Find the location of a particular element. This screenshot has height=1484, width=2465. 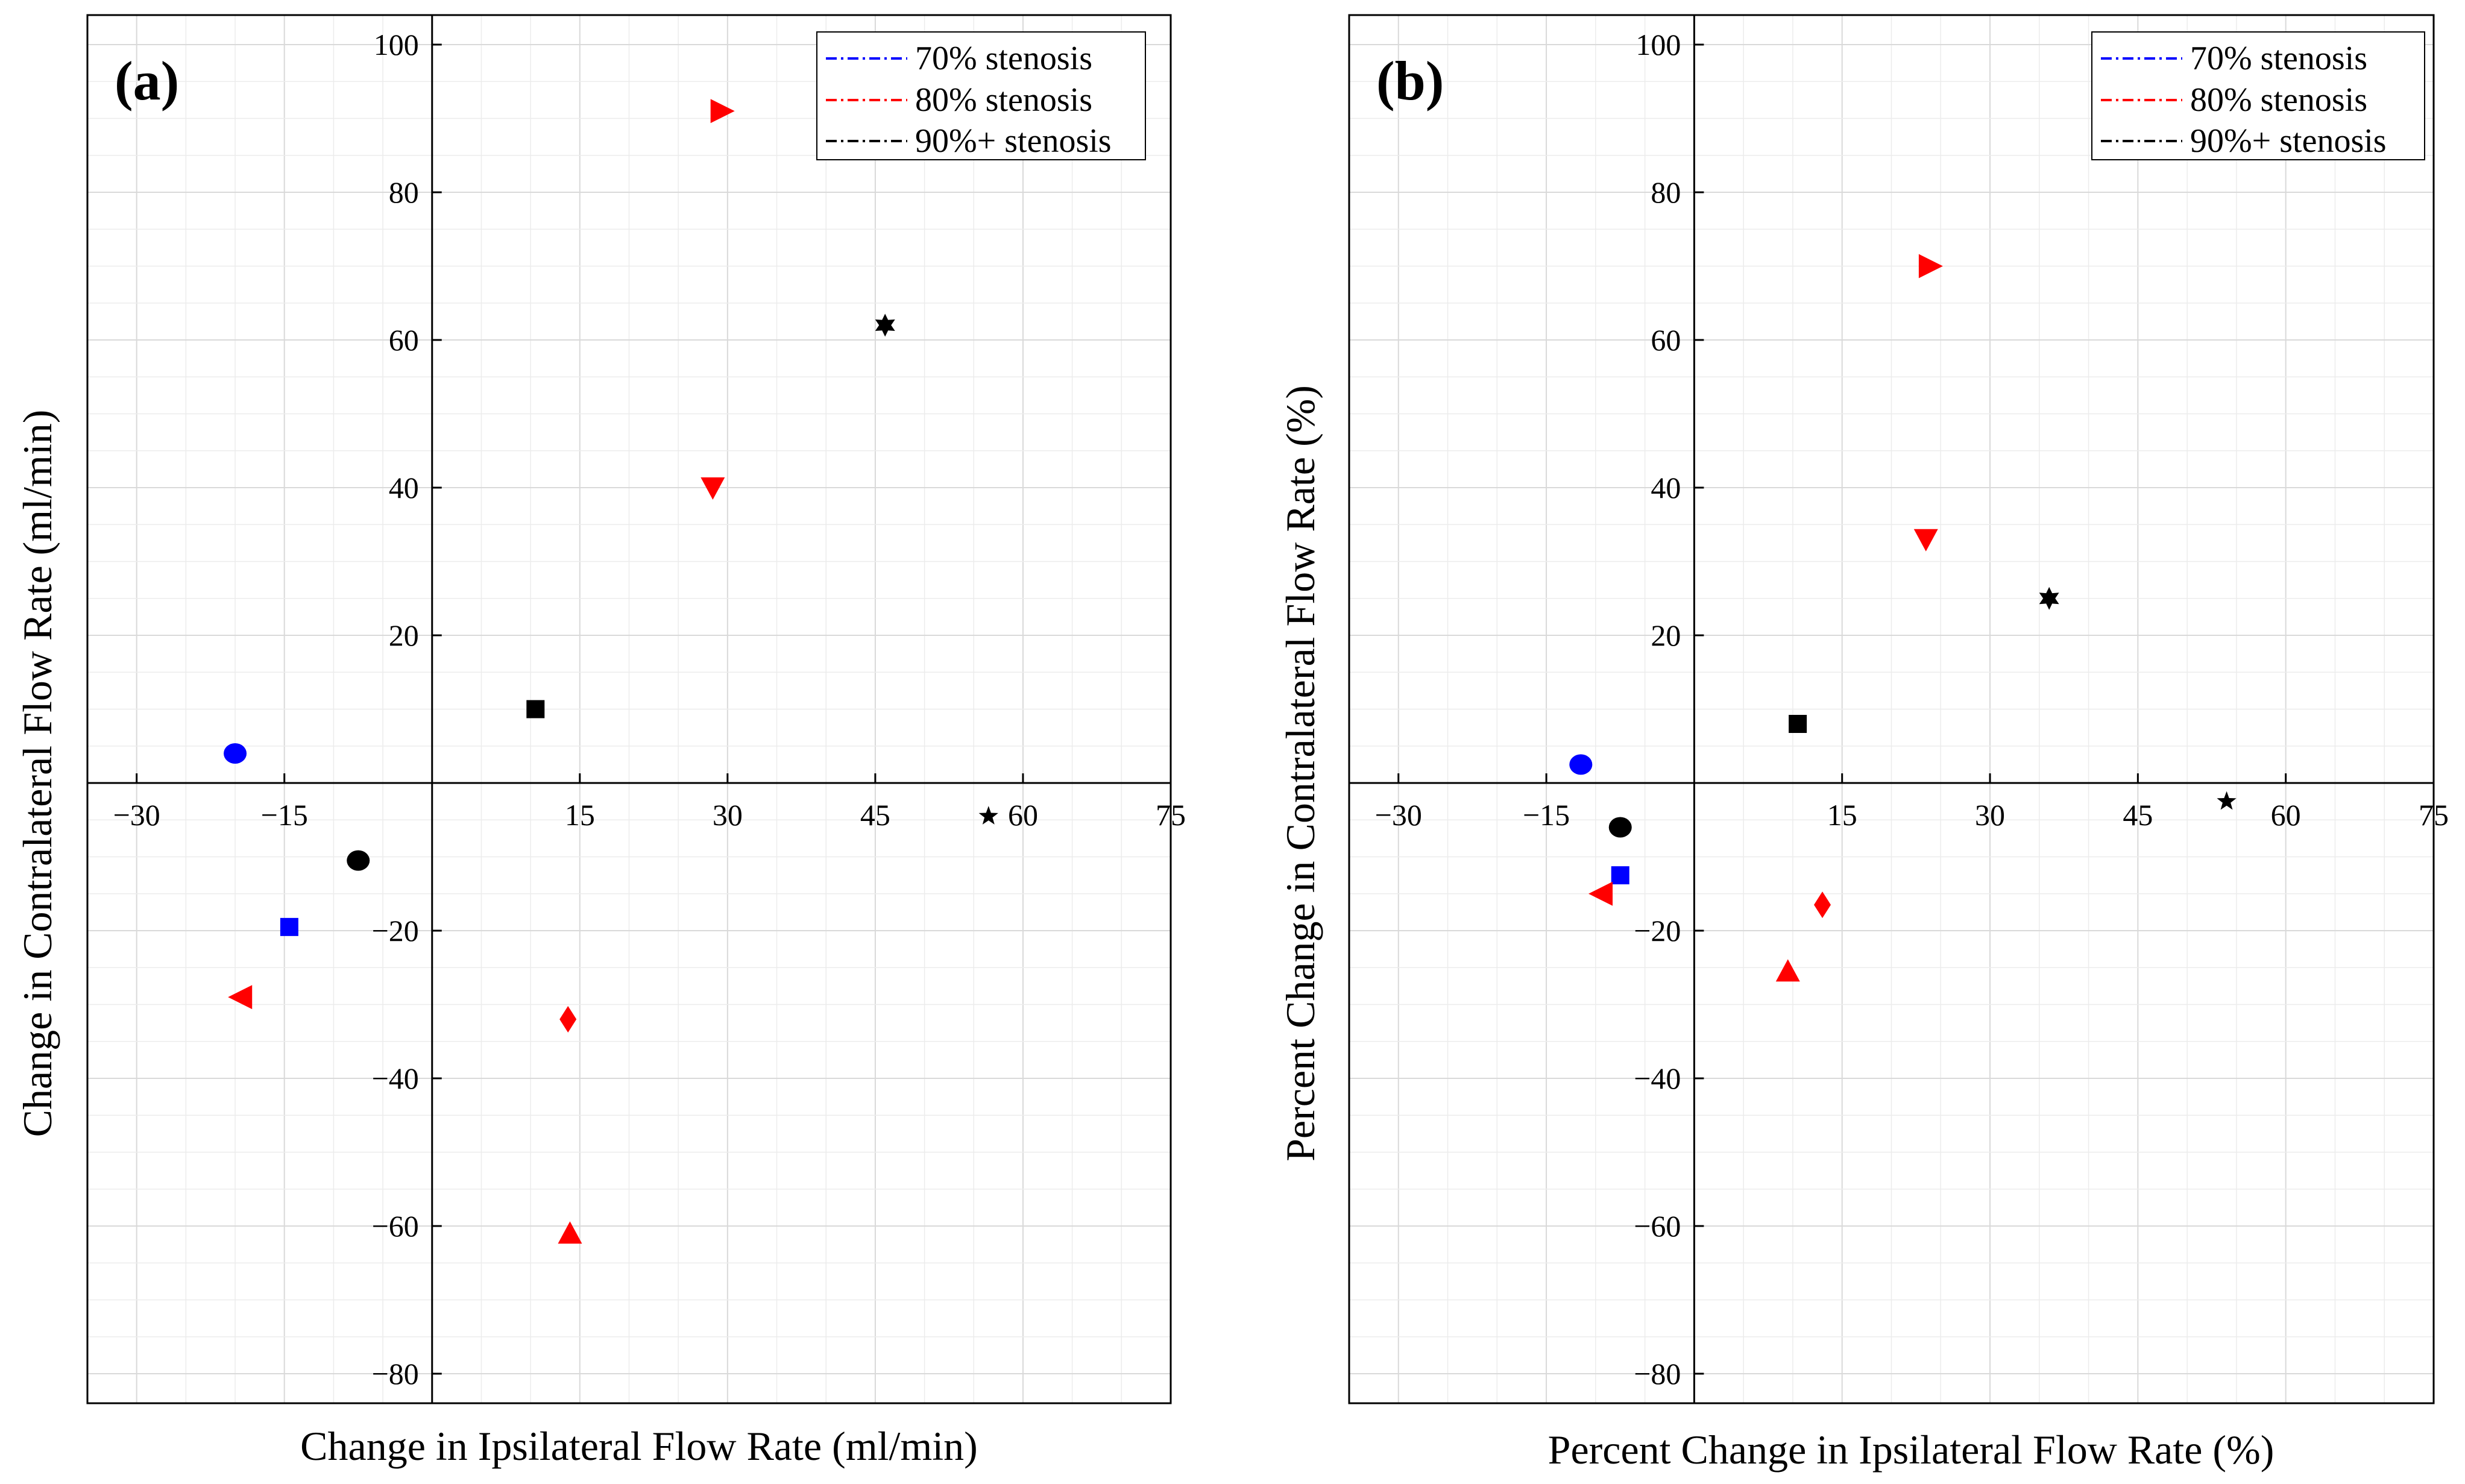

data-point-a-10-star is located at coordinates (988, 816).